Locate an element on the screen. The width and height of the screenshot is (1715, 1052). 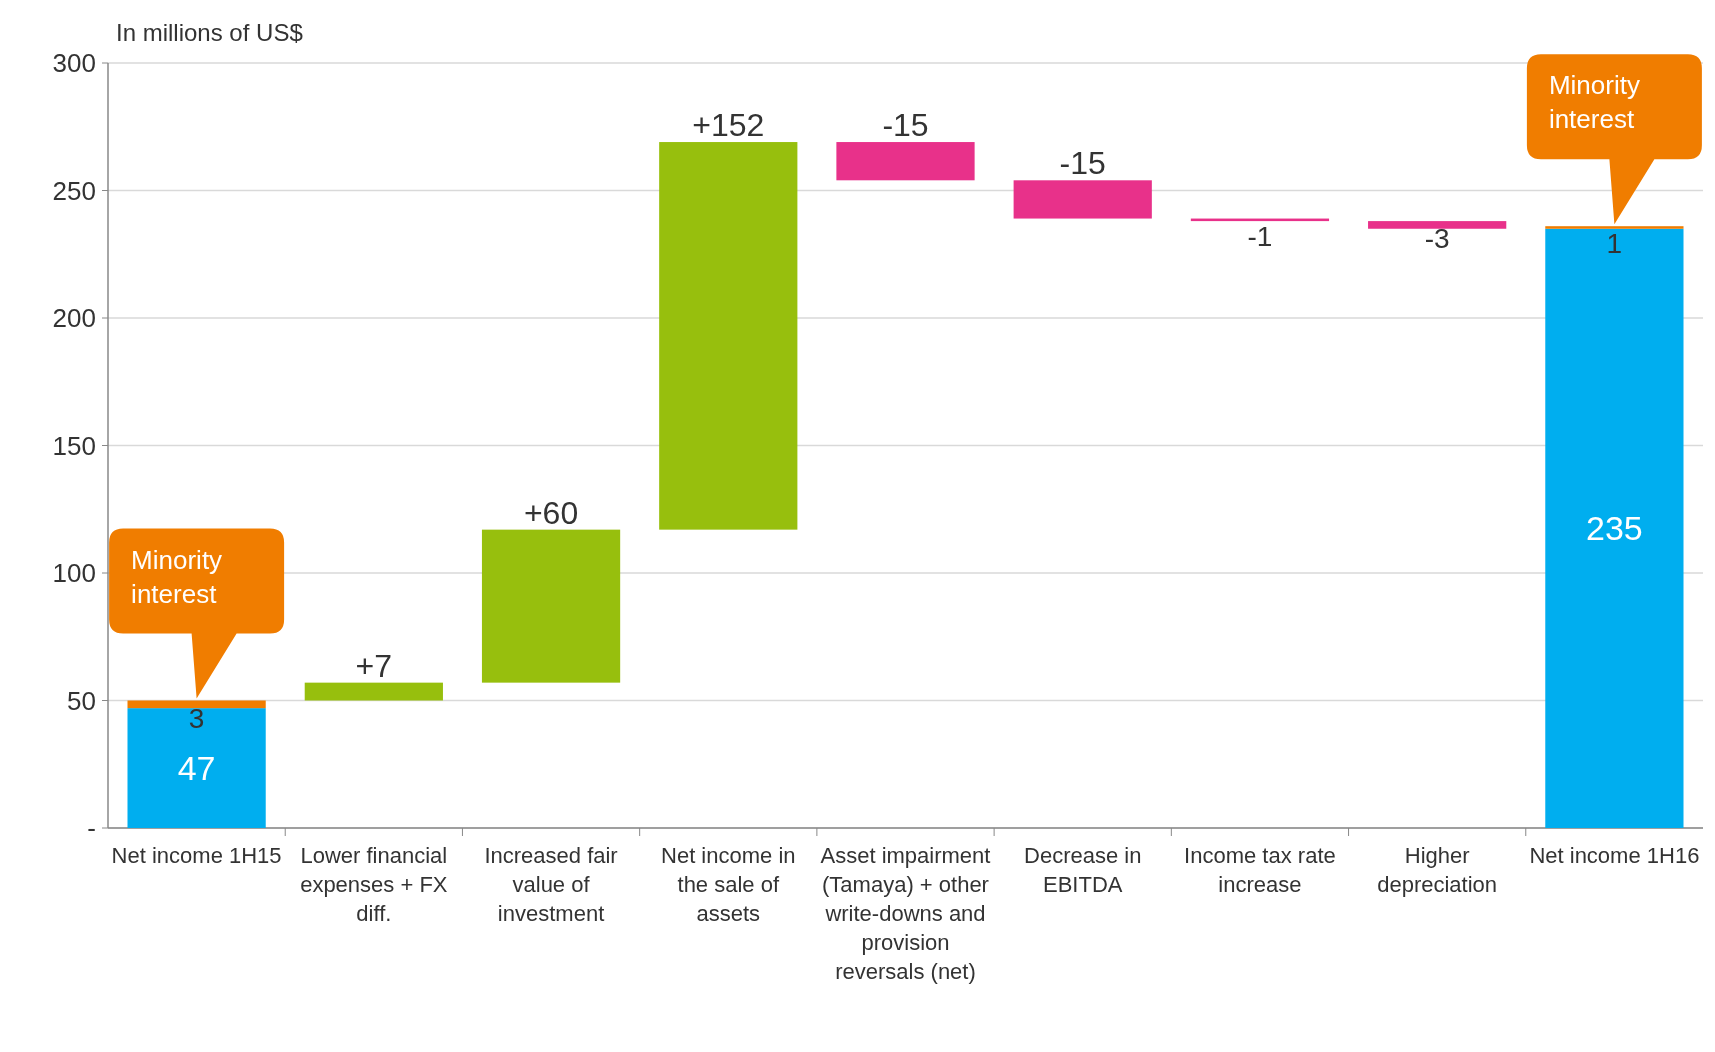
y-tick-label: 100 is located at coordinates (74, 573).